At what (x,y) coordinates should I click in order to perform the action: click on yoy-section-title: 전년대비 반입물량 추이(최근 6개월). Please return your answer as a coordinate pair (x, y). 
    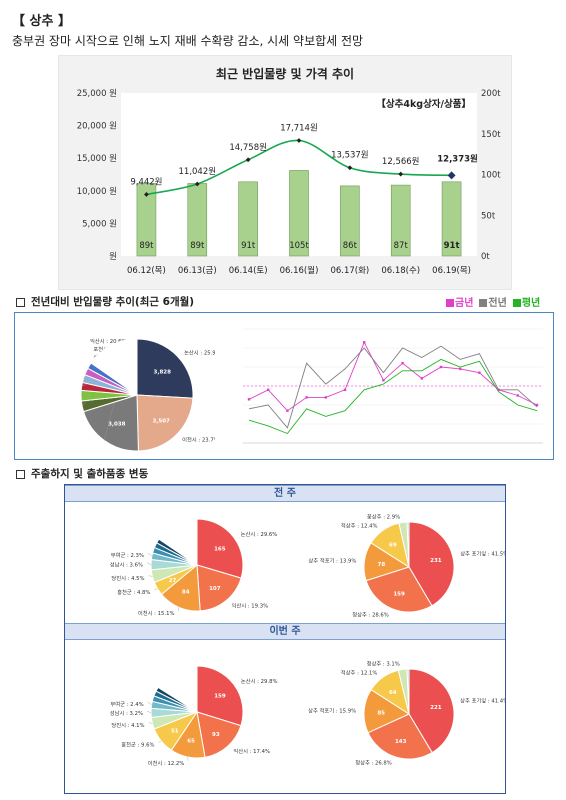
    Looking at the image, I should click on (113, 302).